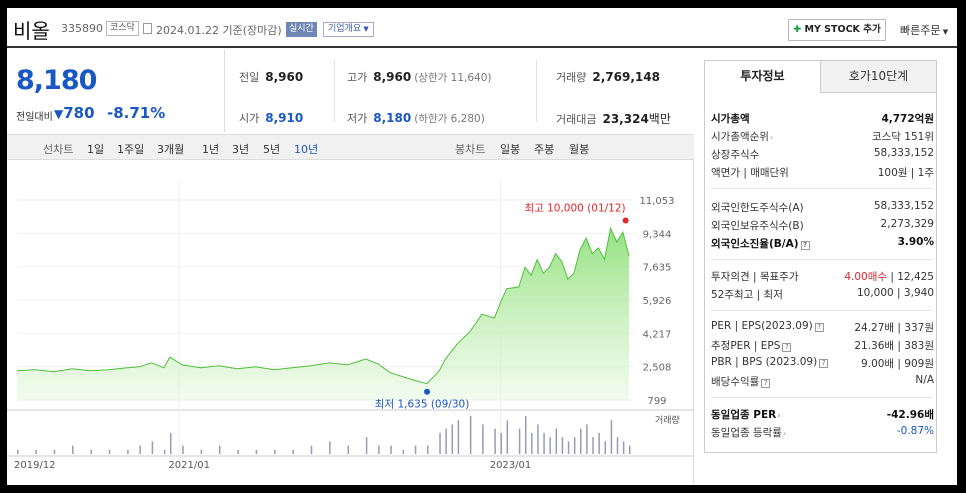  I want to click on line-chart-label: 선차트, so click(58, 149).